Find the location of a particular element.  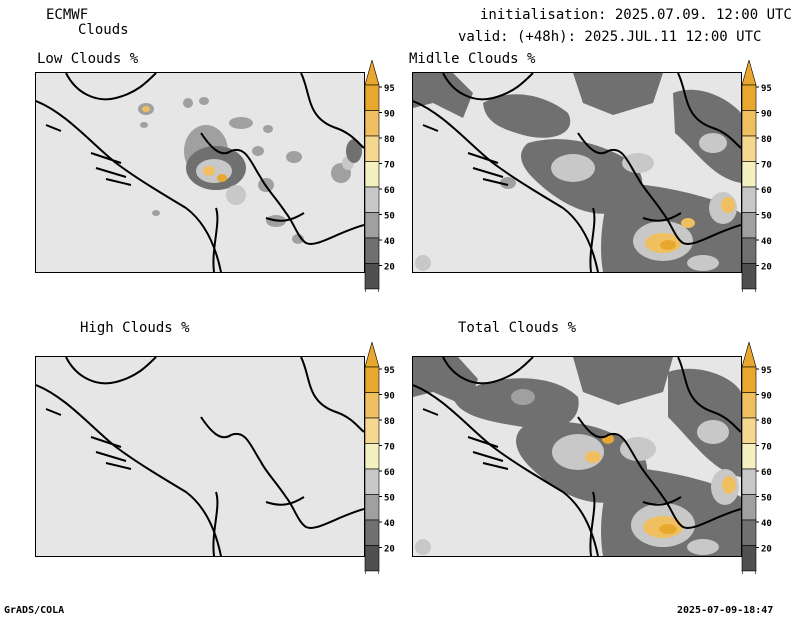

coastlines-borders-middle is located at coordinates (577, 172).